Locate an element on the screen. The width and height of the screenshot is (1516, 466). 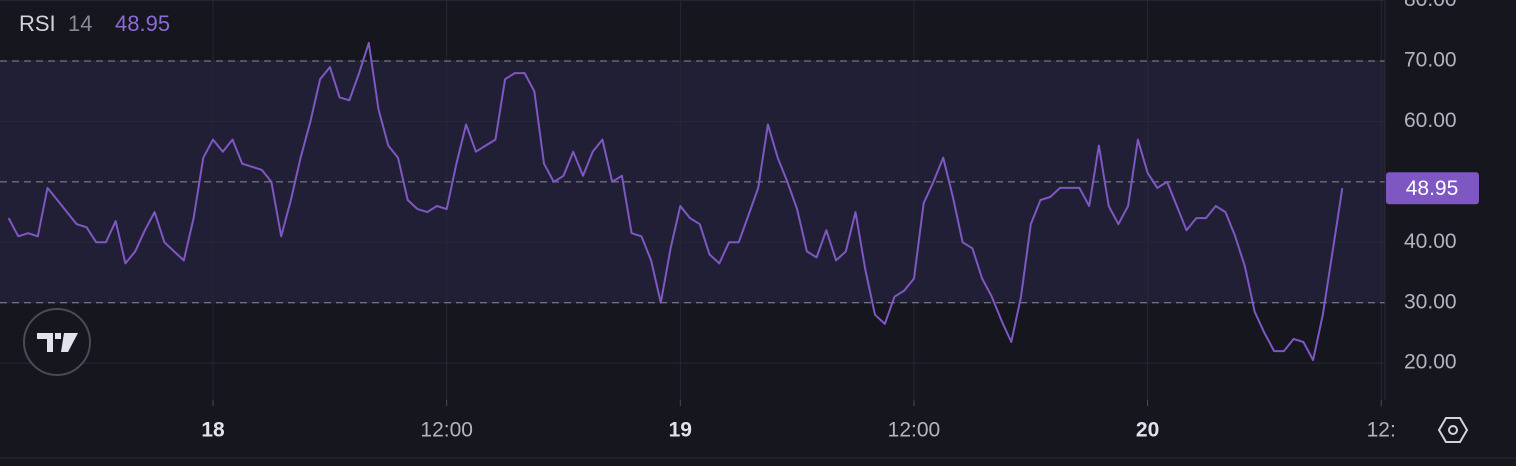
settings-icon is located at coordinates (1453, 430).